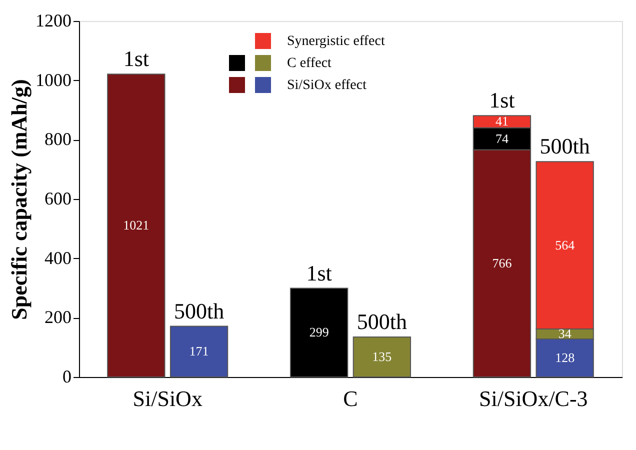  I want to click on data-label: 1021, so click(136, 225).